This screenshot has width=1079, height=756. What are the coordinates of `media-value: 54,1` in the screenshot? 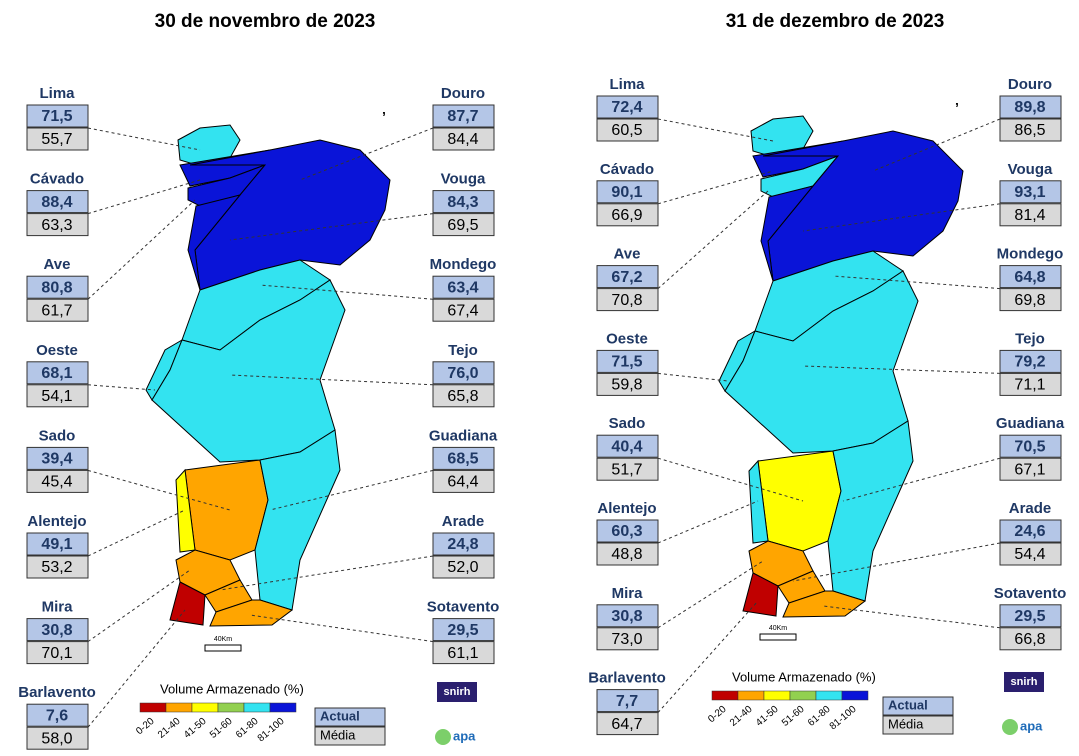 It's located at (56, 396).